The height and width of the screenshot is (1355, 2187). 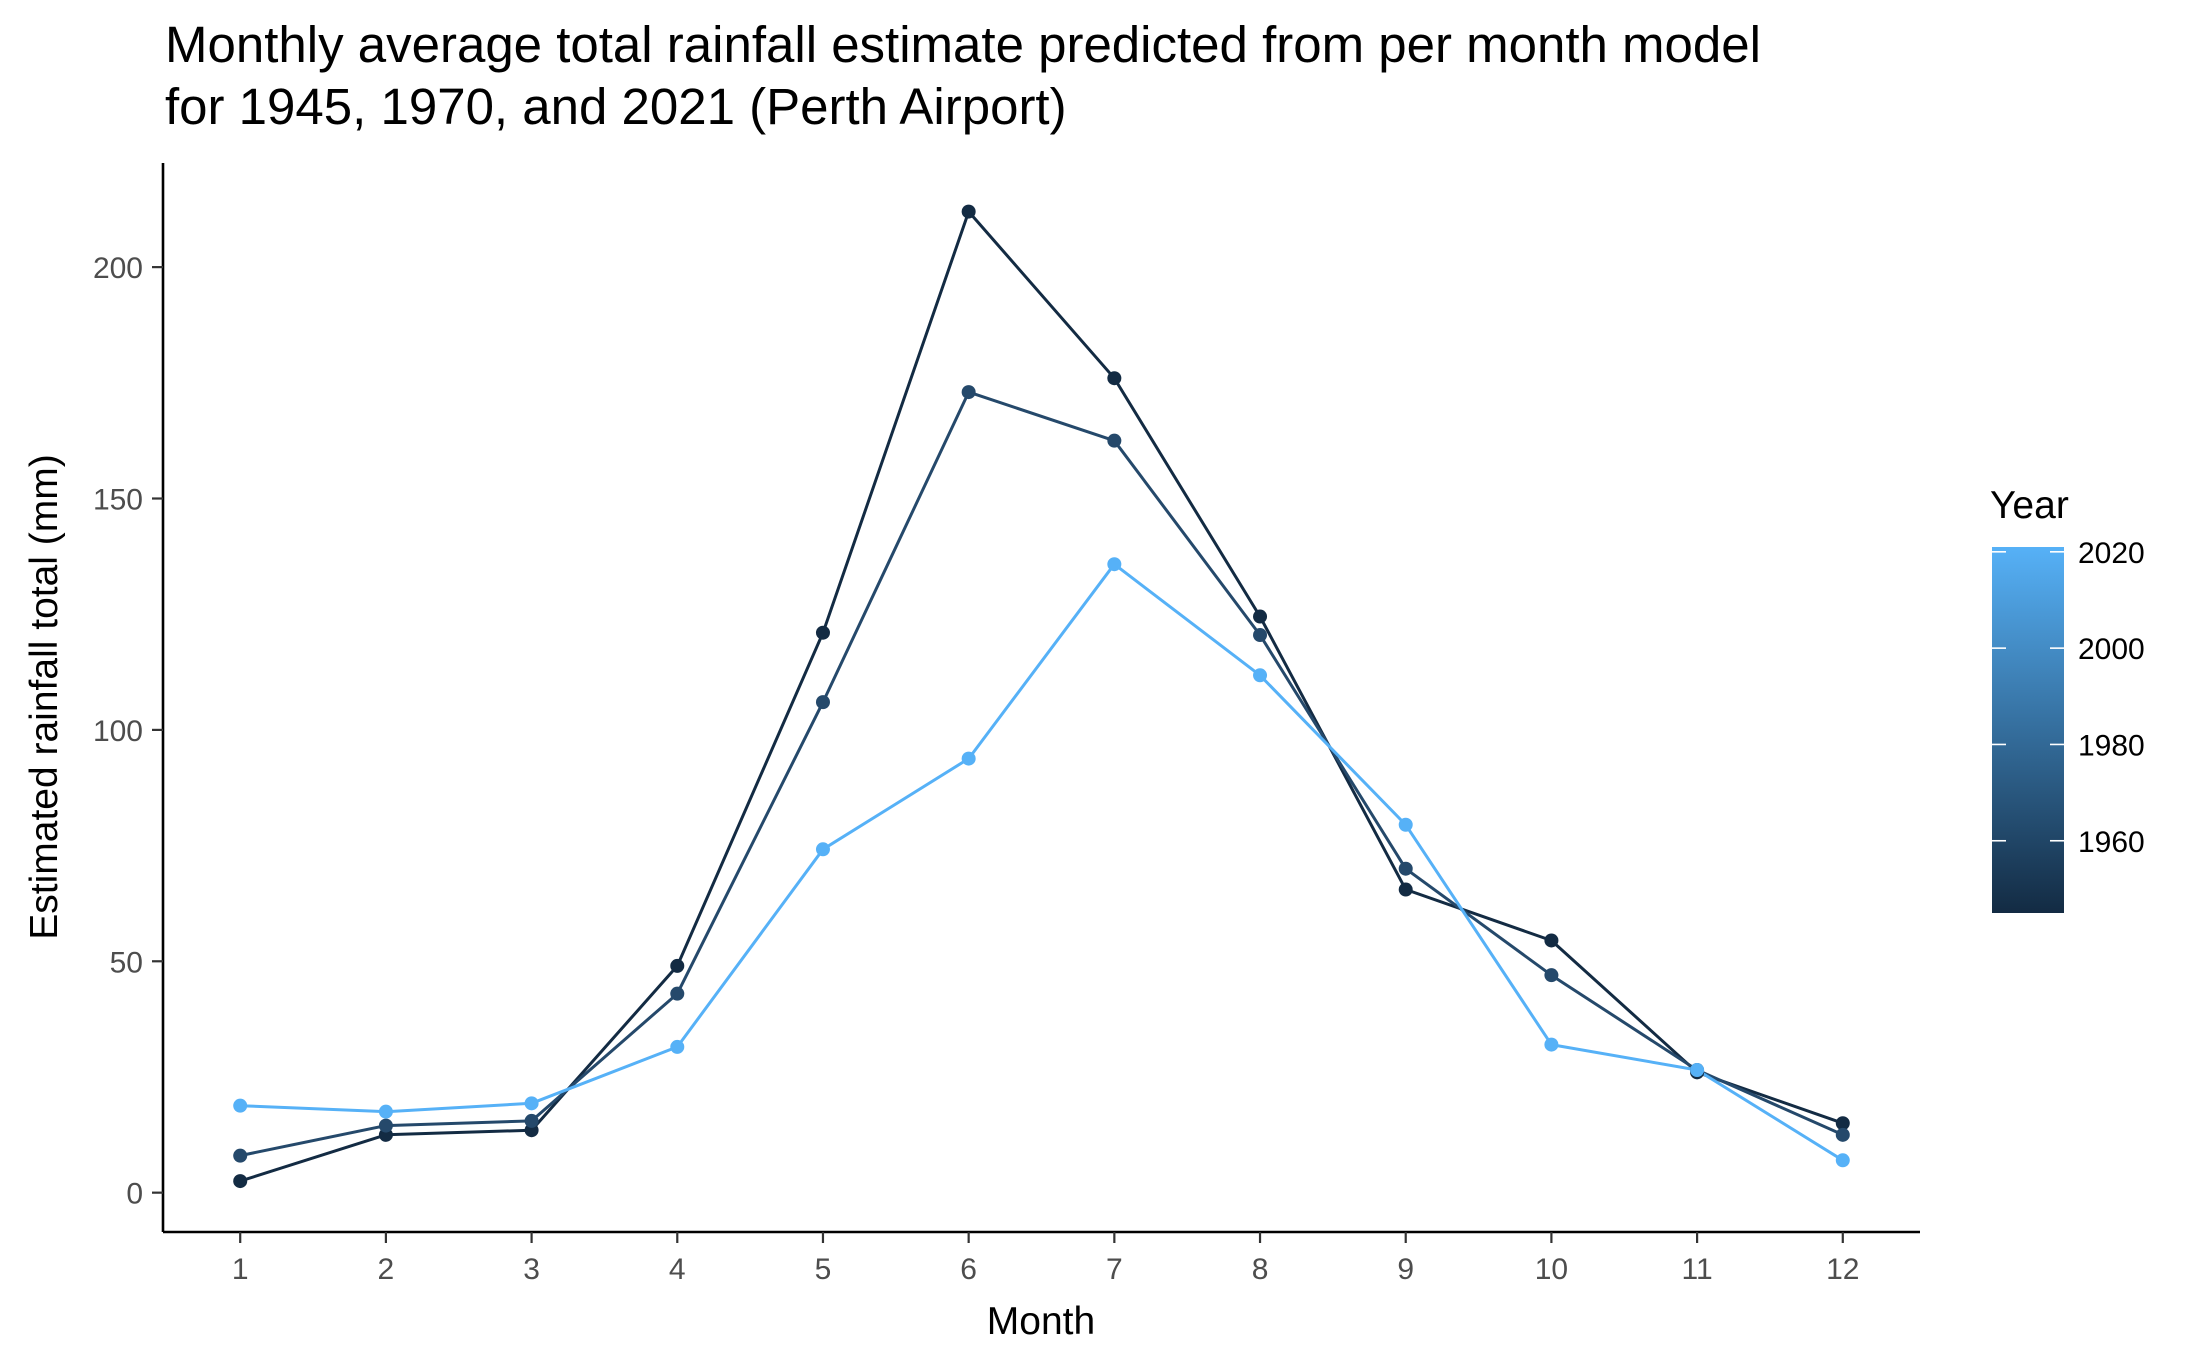 I want to click on legend-ticks: 1960 1980 2000 2020, so click(x=2068, y=698).